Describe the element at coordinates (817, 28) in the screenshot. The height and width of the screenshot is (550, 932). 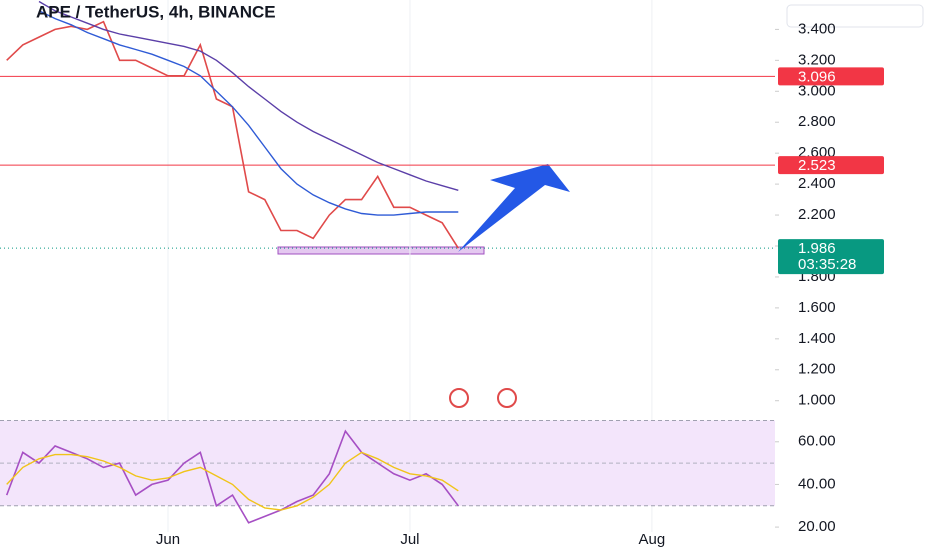
I see `y-tick-label: 3.400` at that location.